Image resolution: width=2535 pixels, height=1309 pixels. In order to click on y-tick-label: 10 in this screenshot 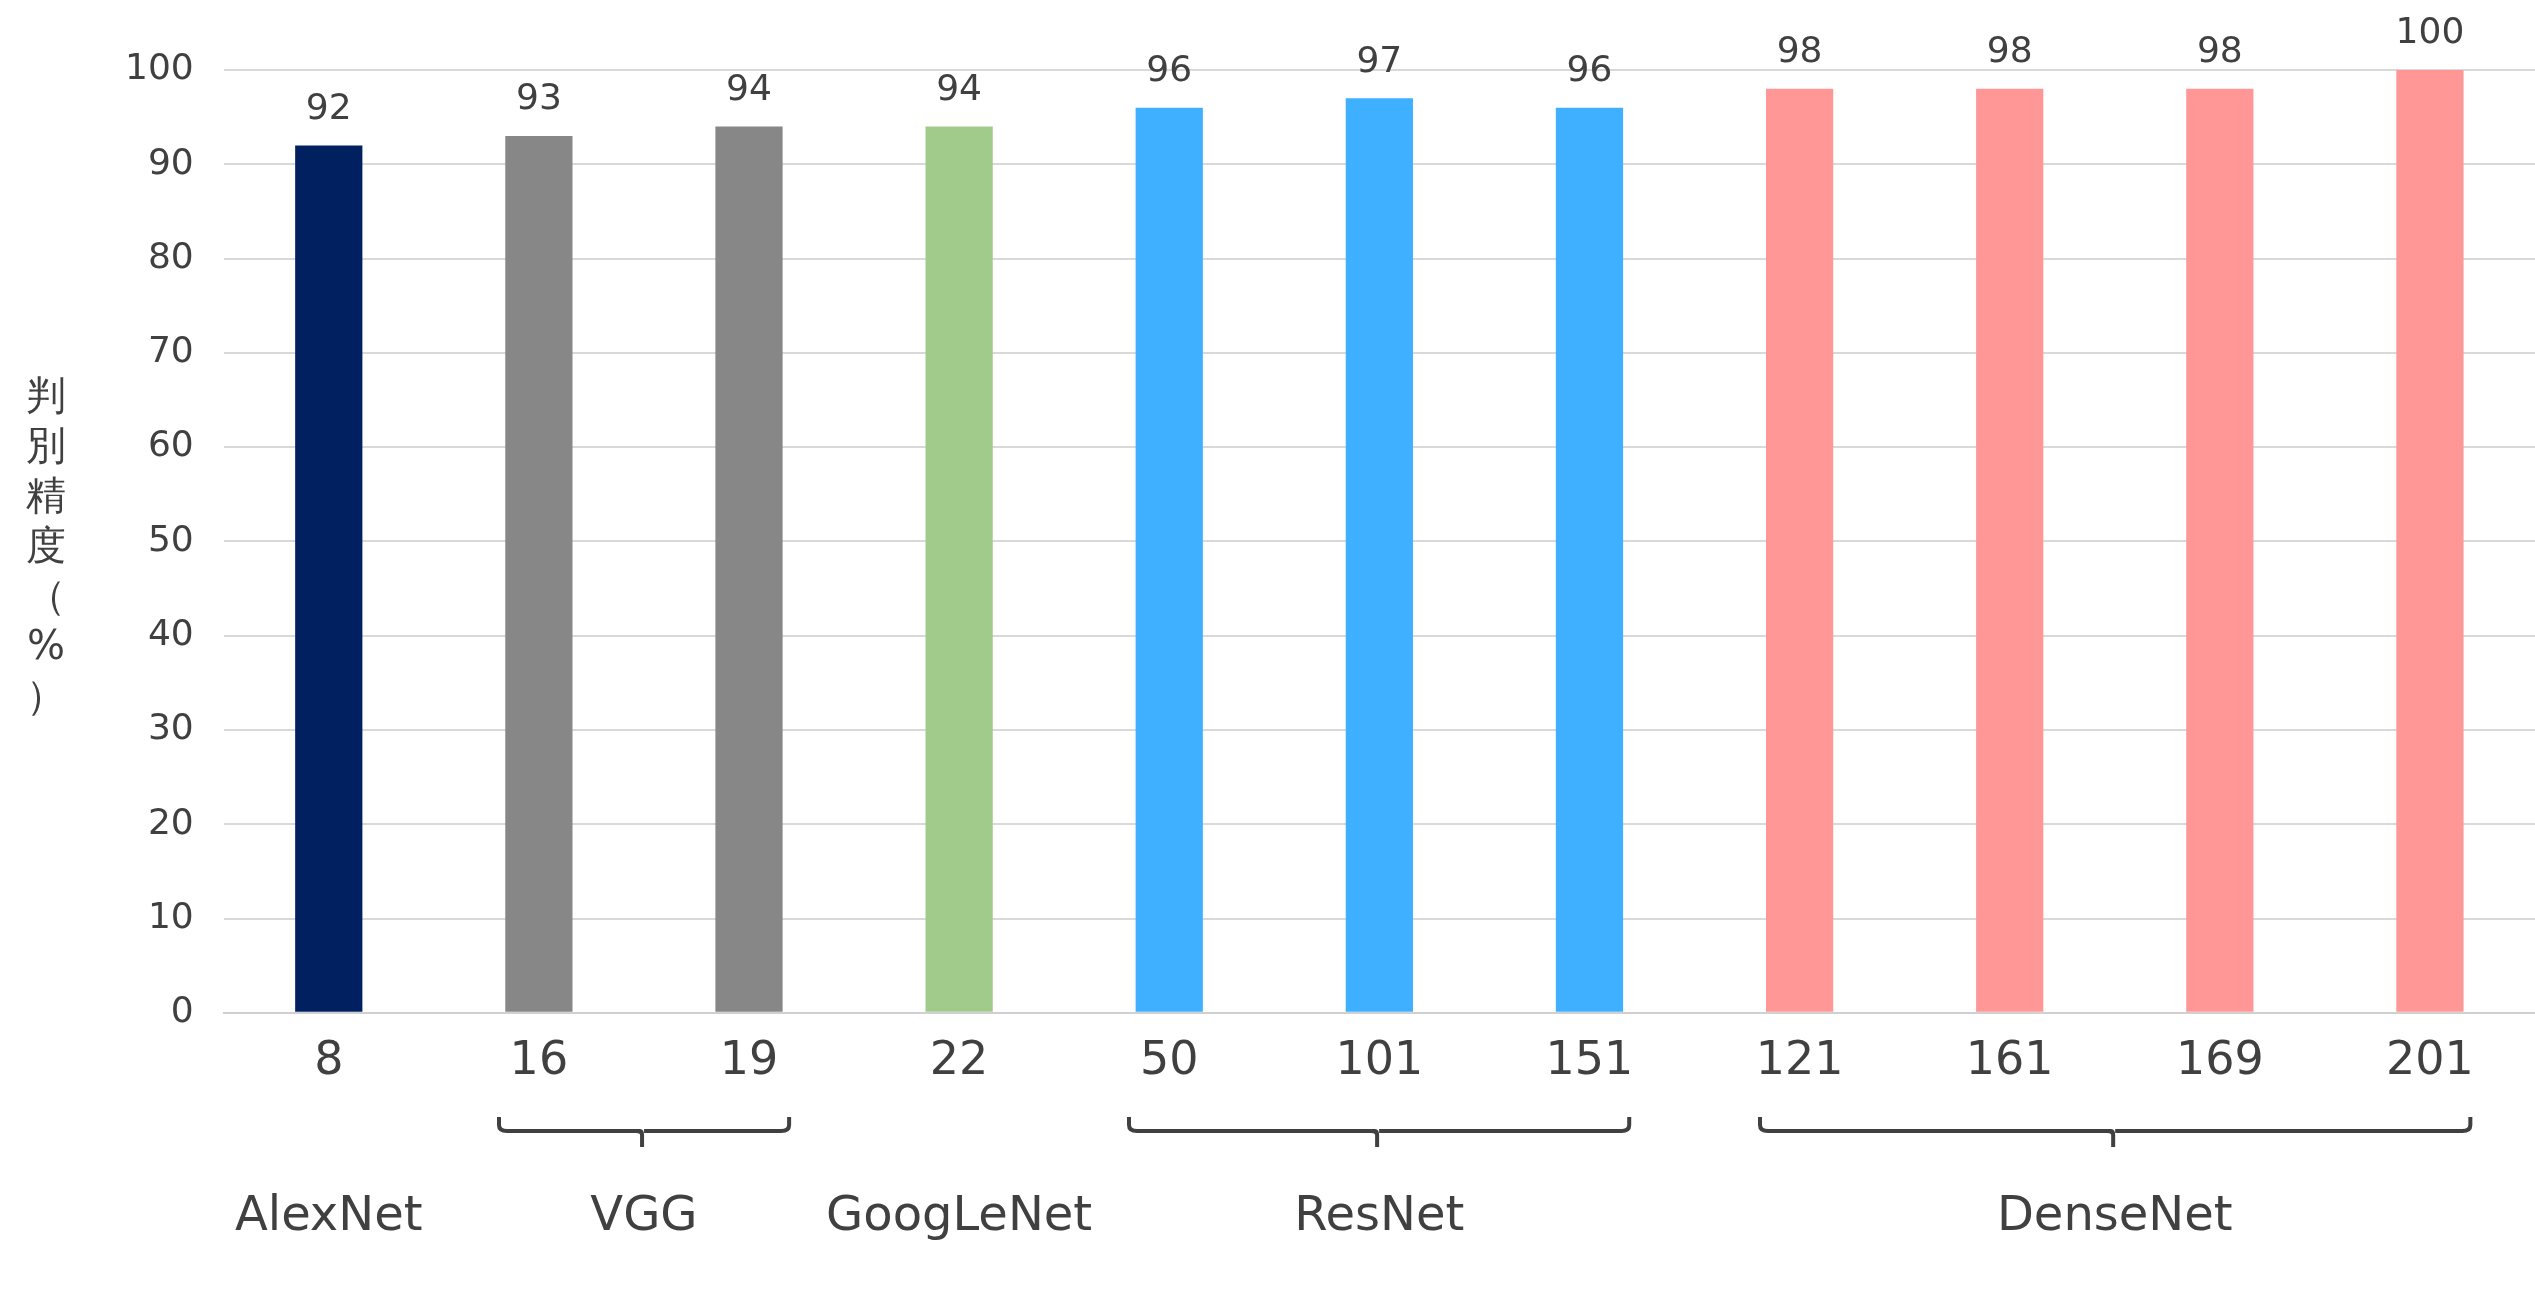, I will do `click(170, 915)`.